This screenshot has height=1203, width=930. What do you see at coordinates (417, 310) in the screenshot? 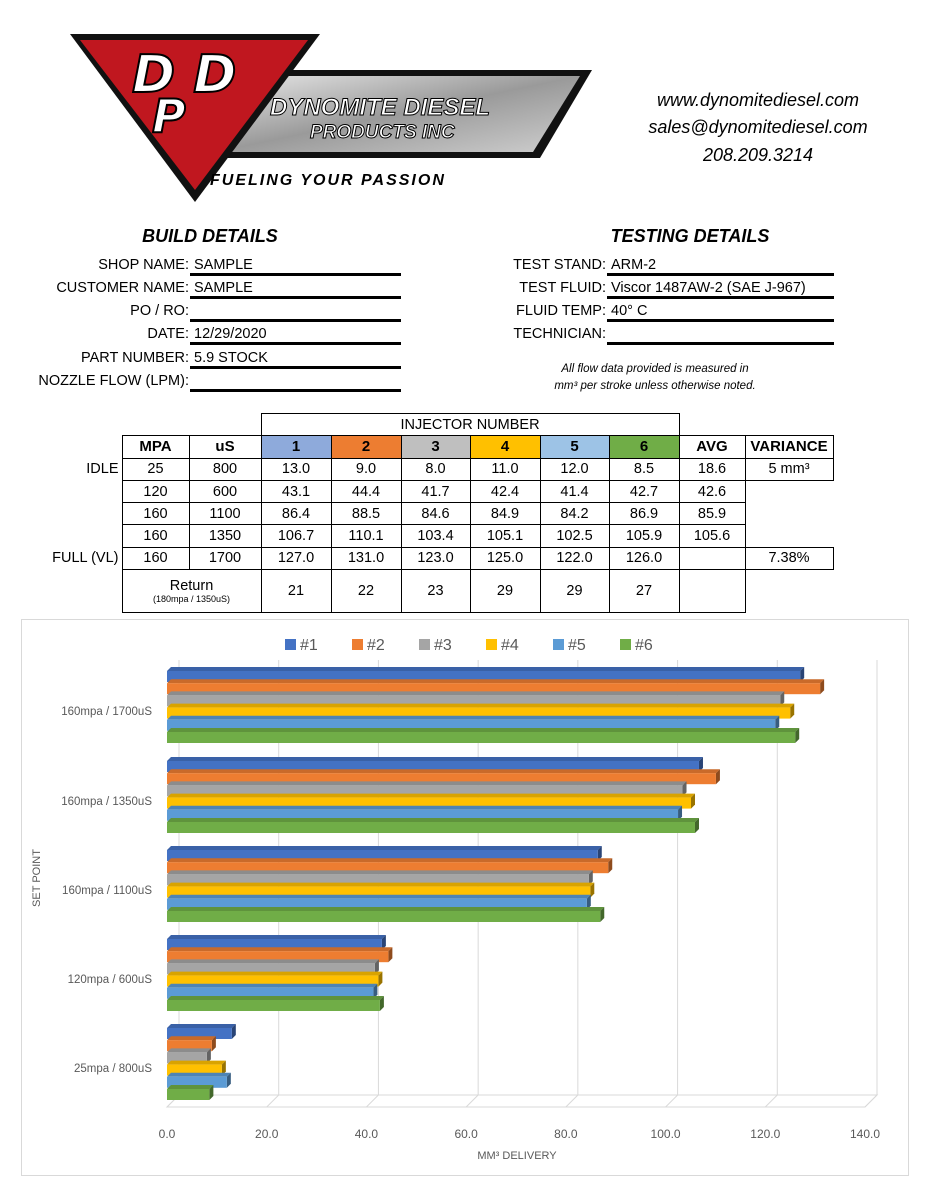
I see `field-row: FLUID TEMP: 40° C` at bounding box center [417, 310].